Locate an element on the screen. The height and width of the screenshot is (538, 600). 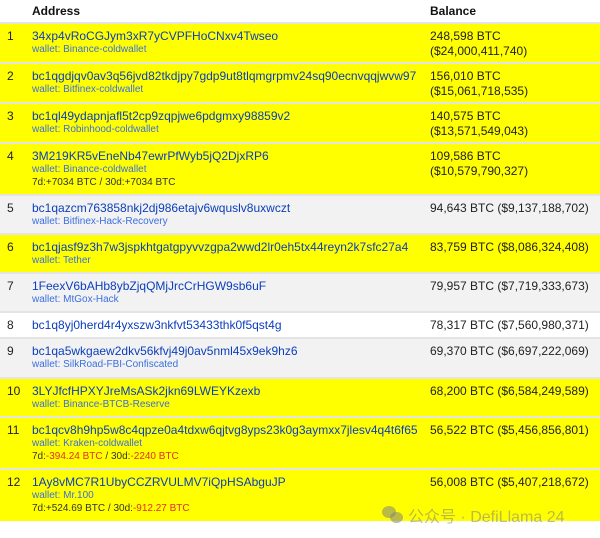
watermark-text: 公众号 · DefiLlama 24 is located at coordinates (486, 517).